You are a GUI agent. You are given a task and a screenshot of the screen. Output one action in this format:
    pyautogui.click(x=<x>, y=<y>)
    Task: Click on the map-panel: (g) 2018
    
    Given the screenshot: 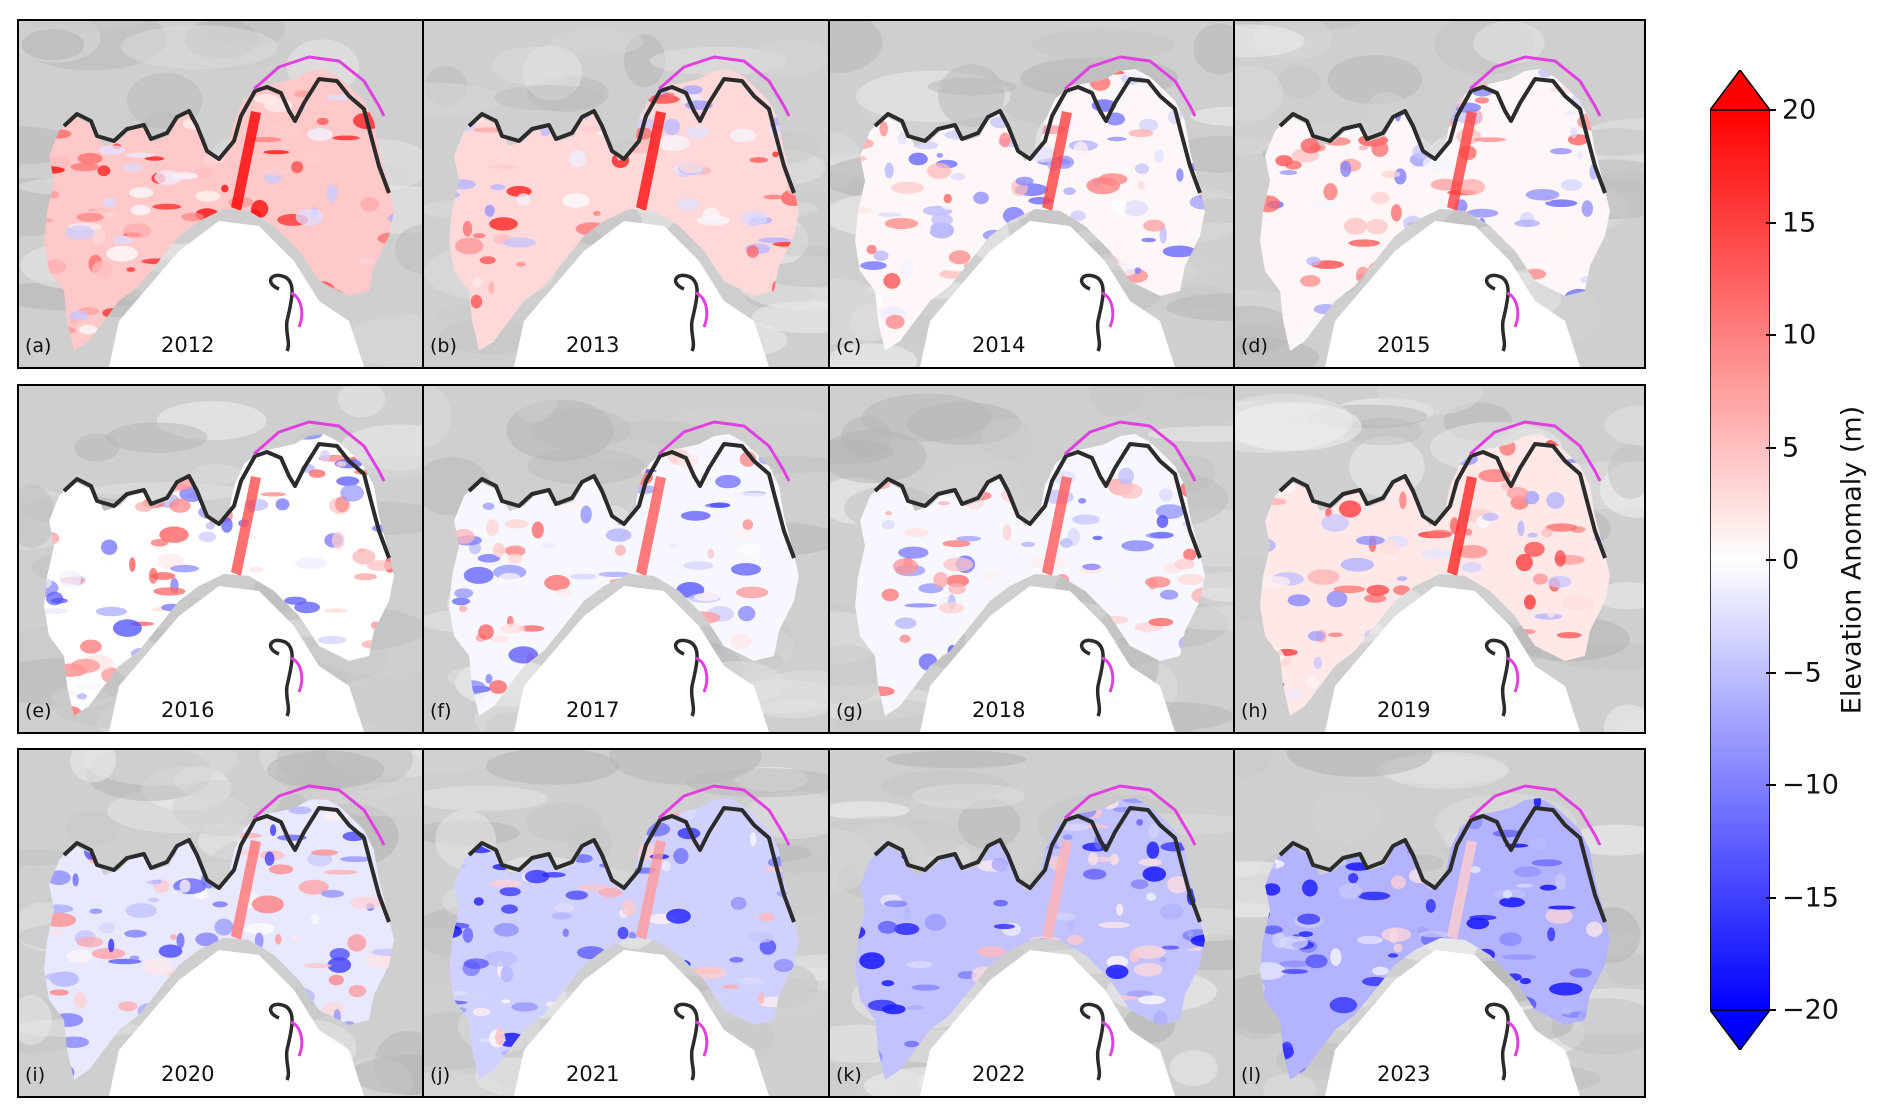 What is the action you would take?
    pyautogui.click(x=1034, y=559)
    